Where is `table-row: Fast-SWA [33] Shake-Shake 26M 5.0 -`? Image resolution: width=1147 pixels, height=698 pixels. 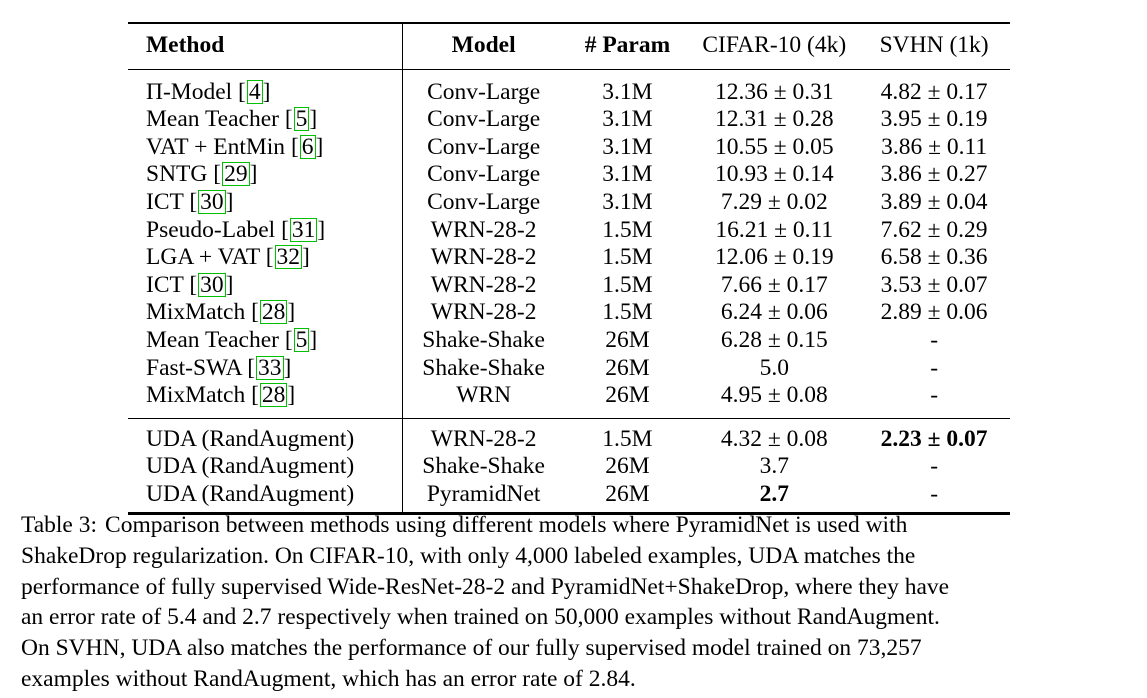 table-row: Fast-SWA [33] Shake-Shake 26M 5.0 - is located at coordinates (569, 368).